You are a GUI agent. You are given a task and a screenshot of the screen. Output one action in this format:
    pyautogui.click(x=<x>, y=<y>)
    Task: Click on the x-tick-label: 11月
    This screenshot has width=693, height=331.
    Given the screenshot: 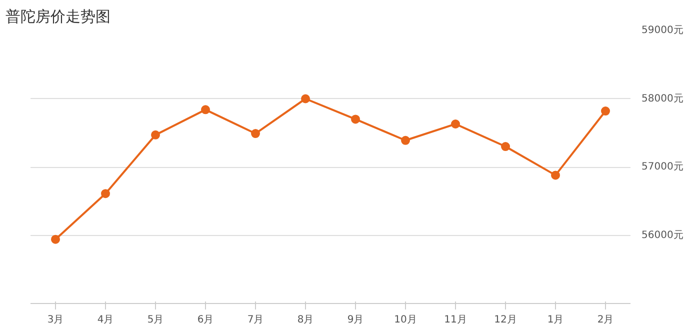 What is the action you would take?
    pyautogui.click(x=455, y=320)
    